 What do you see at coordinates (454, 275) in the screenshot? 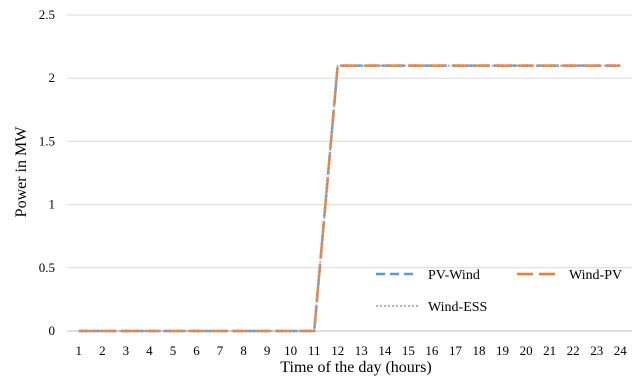
I see `legend-label: PV-Wind` at bounding box center [454, 275].